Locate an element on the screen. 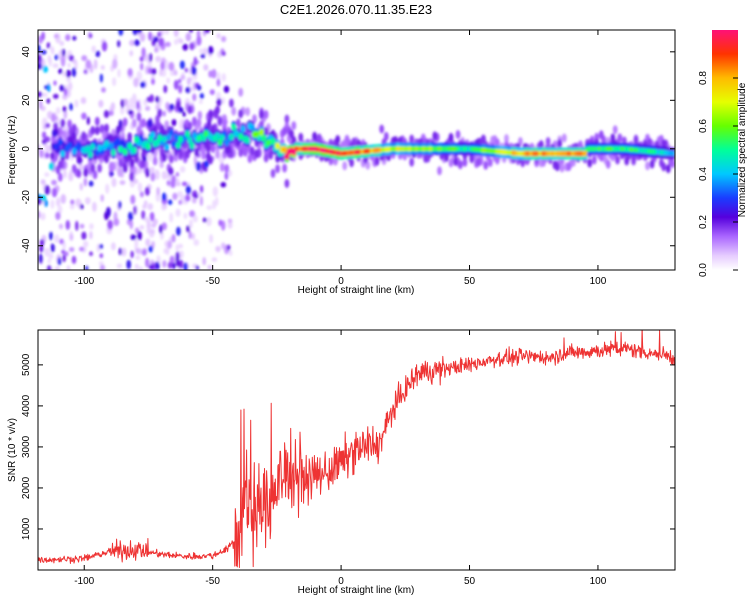 The image size is (750, 600). spectrogram-x-tick-label: -50 is located at coordinates (212, 281).